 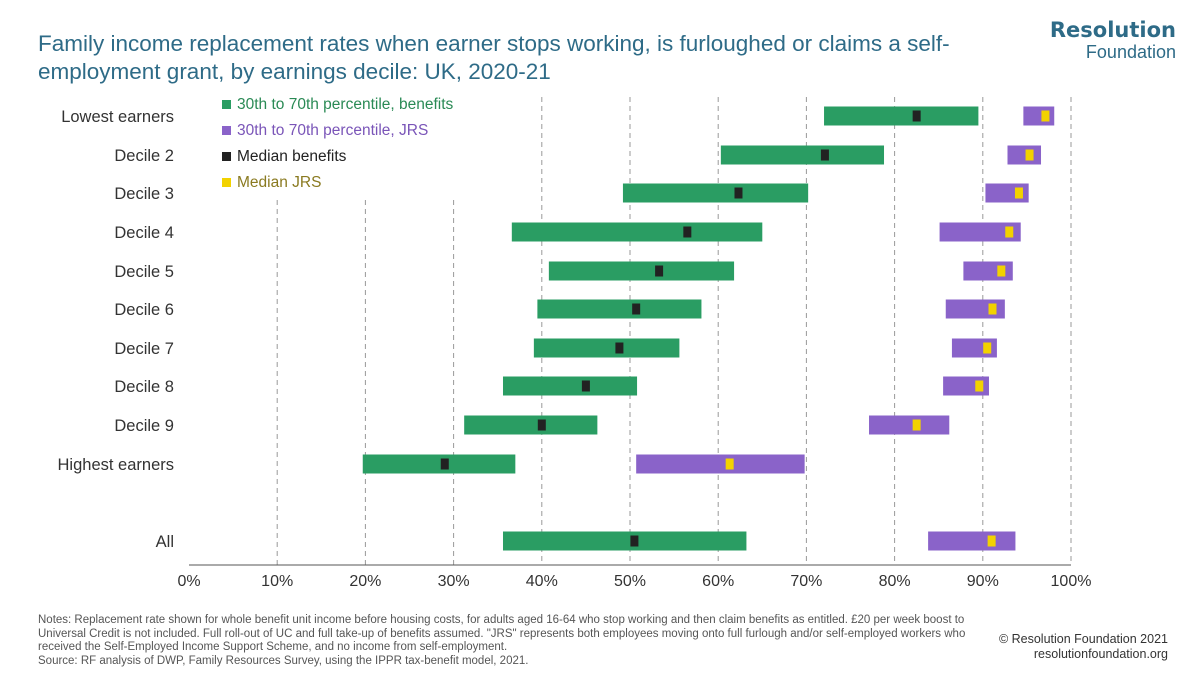 What do you see at coordinates (718, 581) in the screenshot?
I see `x-tick-label: 60%` at bounding box center [718, 581].